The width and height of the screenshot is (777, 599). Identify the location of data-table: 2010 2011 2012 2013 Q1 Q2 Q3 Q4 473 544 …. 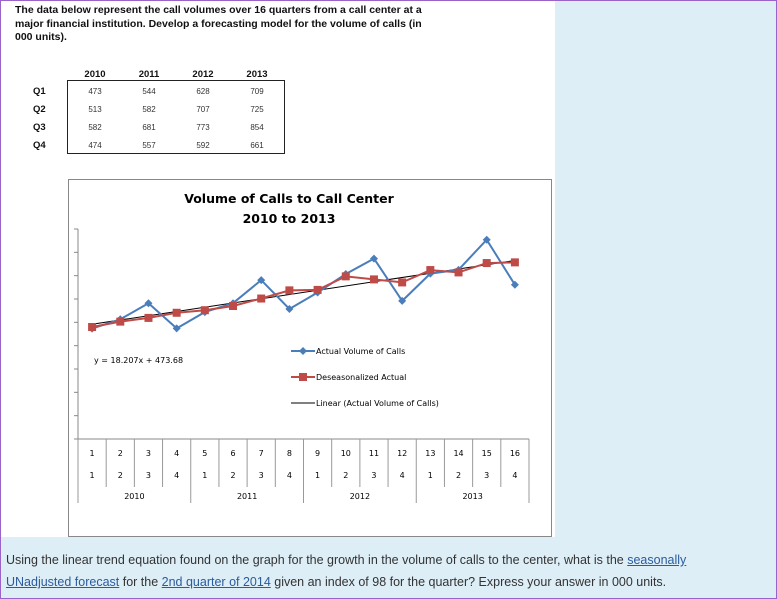
(151, 81).